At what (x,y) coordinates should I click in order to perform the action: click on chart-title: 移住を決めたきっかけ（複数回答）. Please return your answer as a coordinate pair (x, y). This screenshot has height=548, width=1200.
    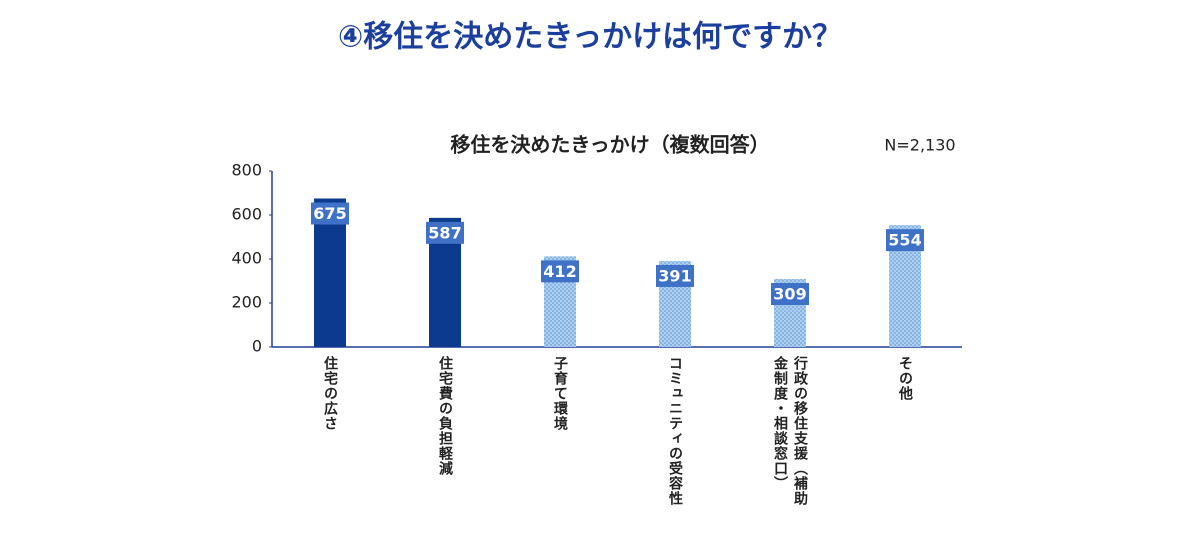
    Looking at the image, I should click on (609, 145).